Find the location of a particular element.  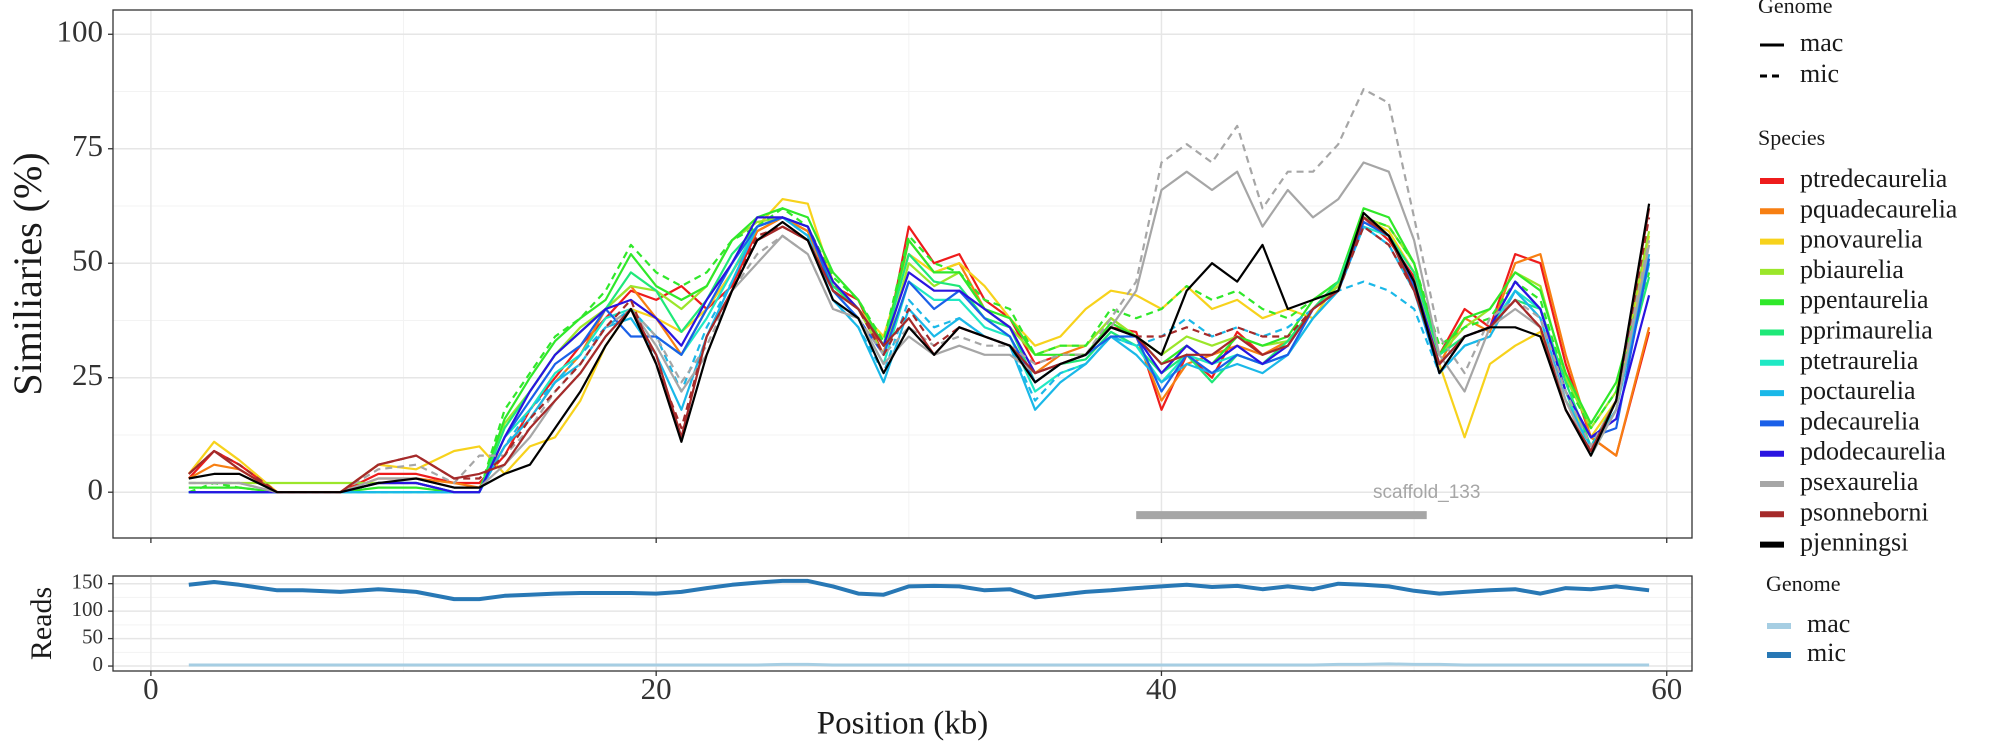

y-axis-label: Reads is located at coordinates (41, 623).